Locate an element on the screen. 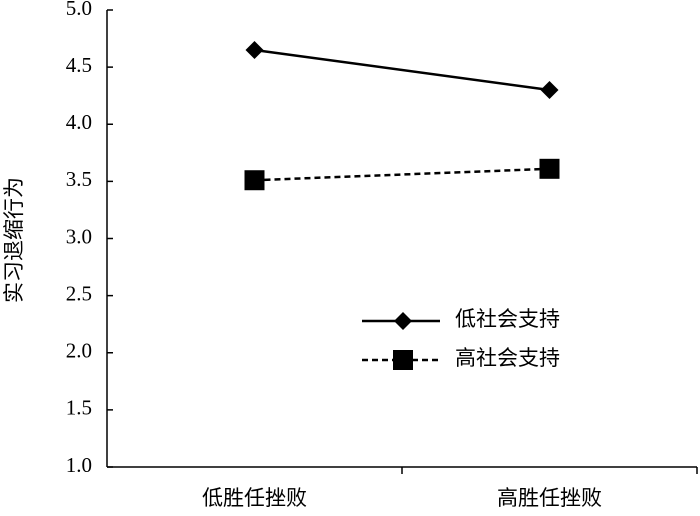 Image resolution: width=700 pixels, height=516 pixels. y-tick-label: 3.5 is located at coordinates (79, 179).